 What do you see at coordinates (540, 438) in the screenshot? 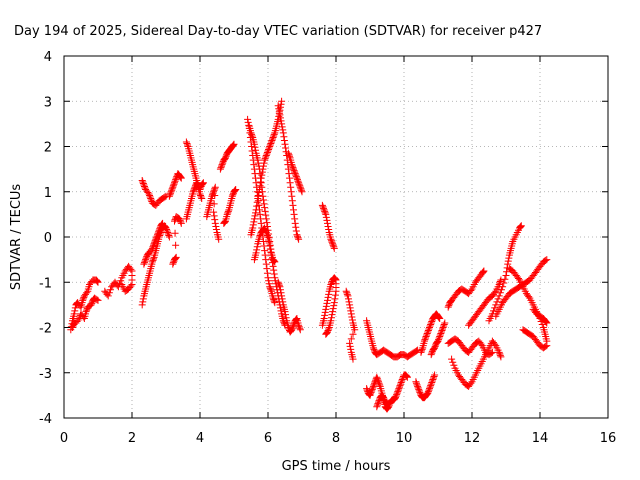
I see `x-tick-label: 14` at bounding box center [540, 438].